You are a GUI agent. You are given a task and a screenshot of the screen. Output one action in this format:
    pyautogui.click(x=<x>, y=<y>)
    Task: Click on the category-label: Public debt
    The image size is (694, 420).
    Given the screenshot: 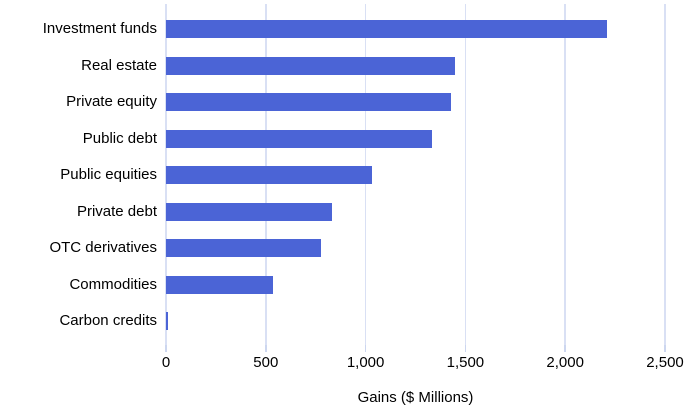 What is the action you would take?
    pyautogui.click(x=119, y=138)
    